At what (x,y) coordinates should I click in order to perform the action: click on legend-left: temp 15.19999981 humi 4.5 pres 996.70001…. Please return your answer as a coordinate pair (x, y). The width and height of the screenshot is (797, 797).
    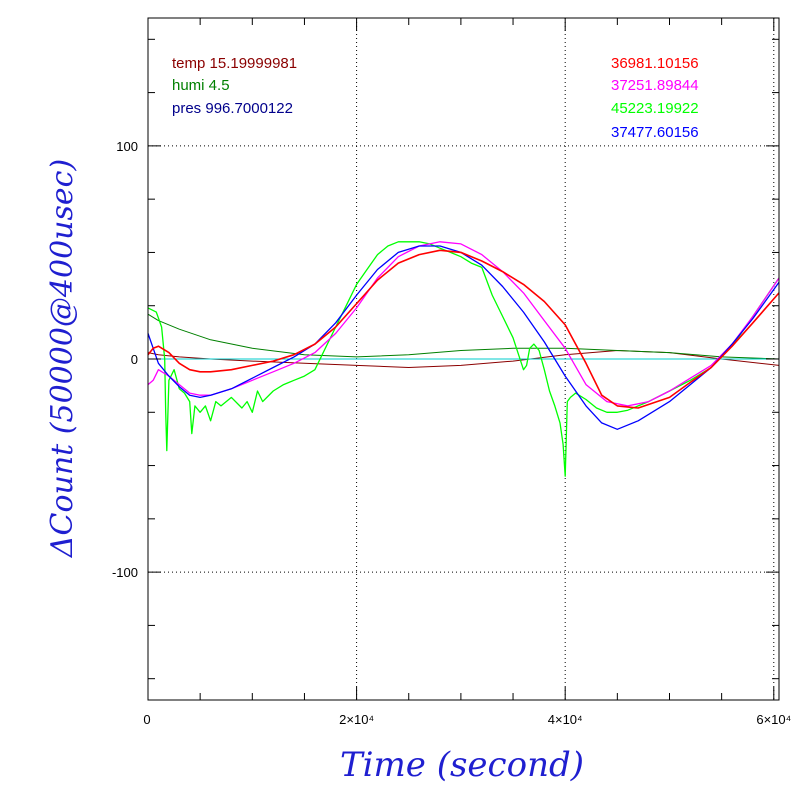
    Looking at the image, I should click on (234, 86).